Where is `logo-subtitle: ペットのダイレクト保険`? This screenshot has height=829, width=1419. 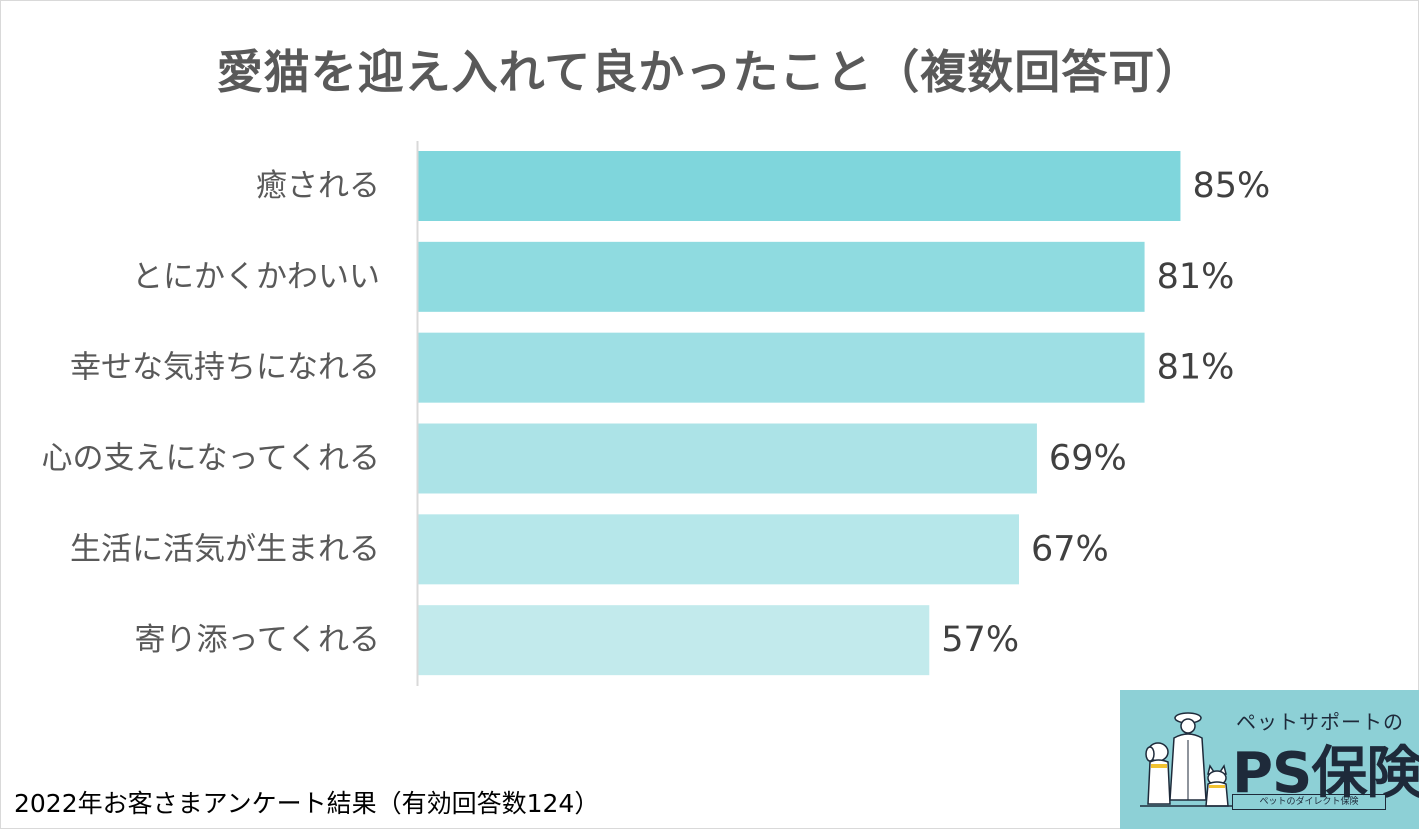 logo-subtitle: ペットのダイレクト保険 is located at coordinates (1309, 802).